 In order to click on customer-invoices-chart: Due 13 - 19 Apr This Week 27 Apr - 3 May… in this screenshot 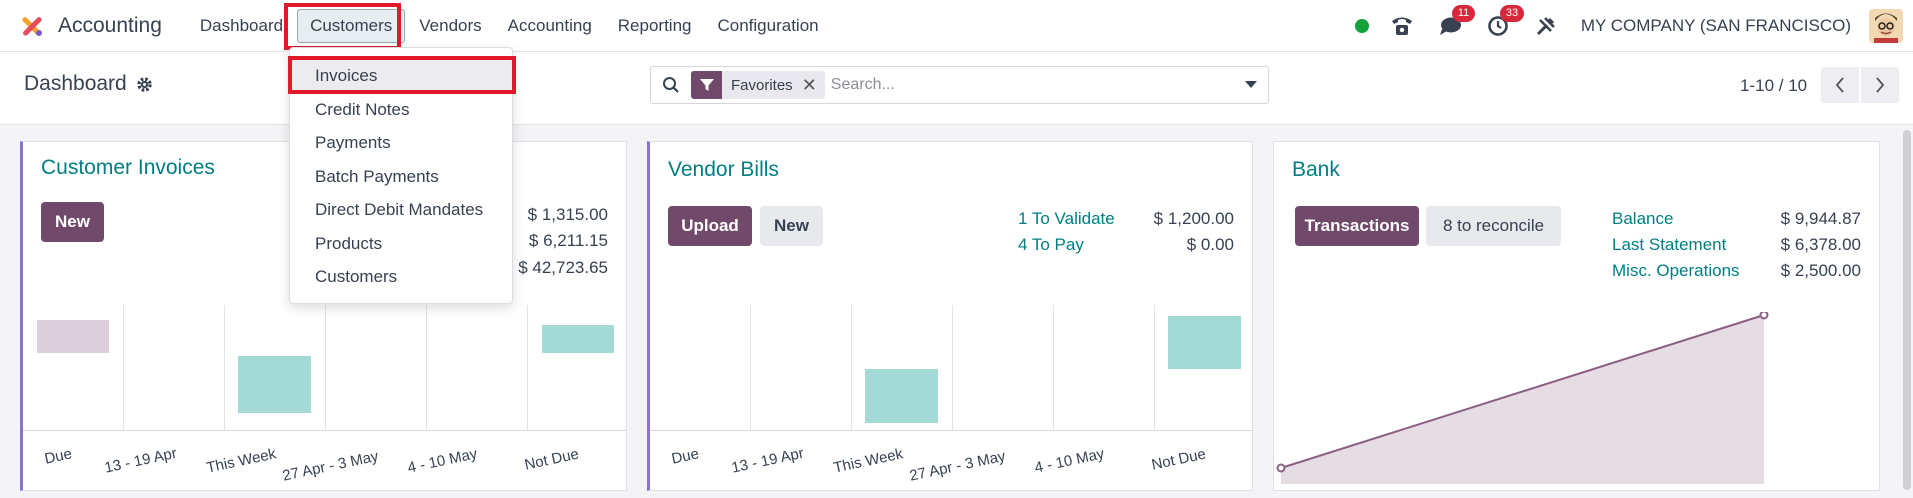, I will do `click(325, 396)`.